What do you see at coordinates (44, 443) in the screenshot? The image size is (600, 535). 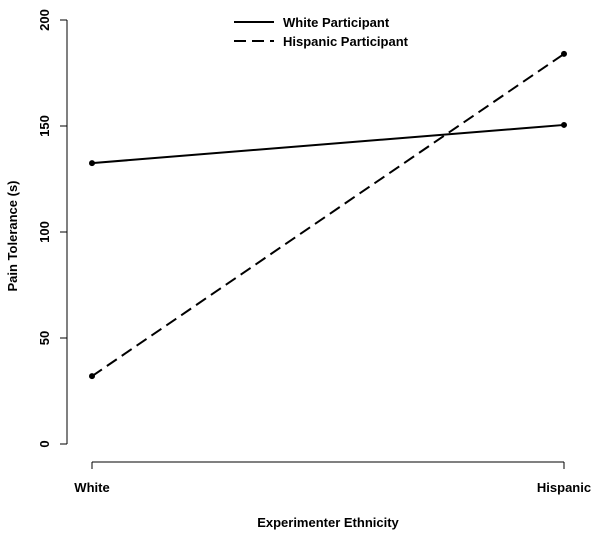 I see `y-tick-label: 0` at bounding box center [44, 443].